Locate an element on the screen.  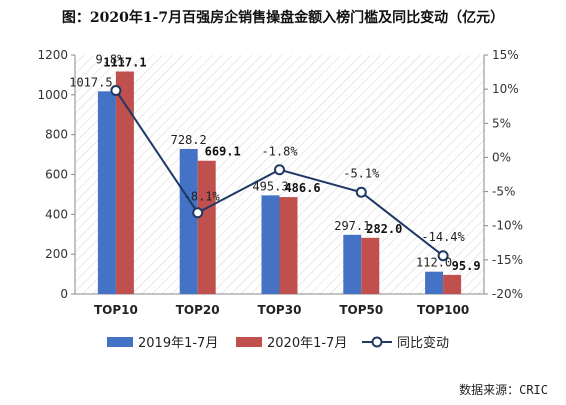
label-change: -8.1% is located at coordinates (202, 197).